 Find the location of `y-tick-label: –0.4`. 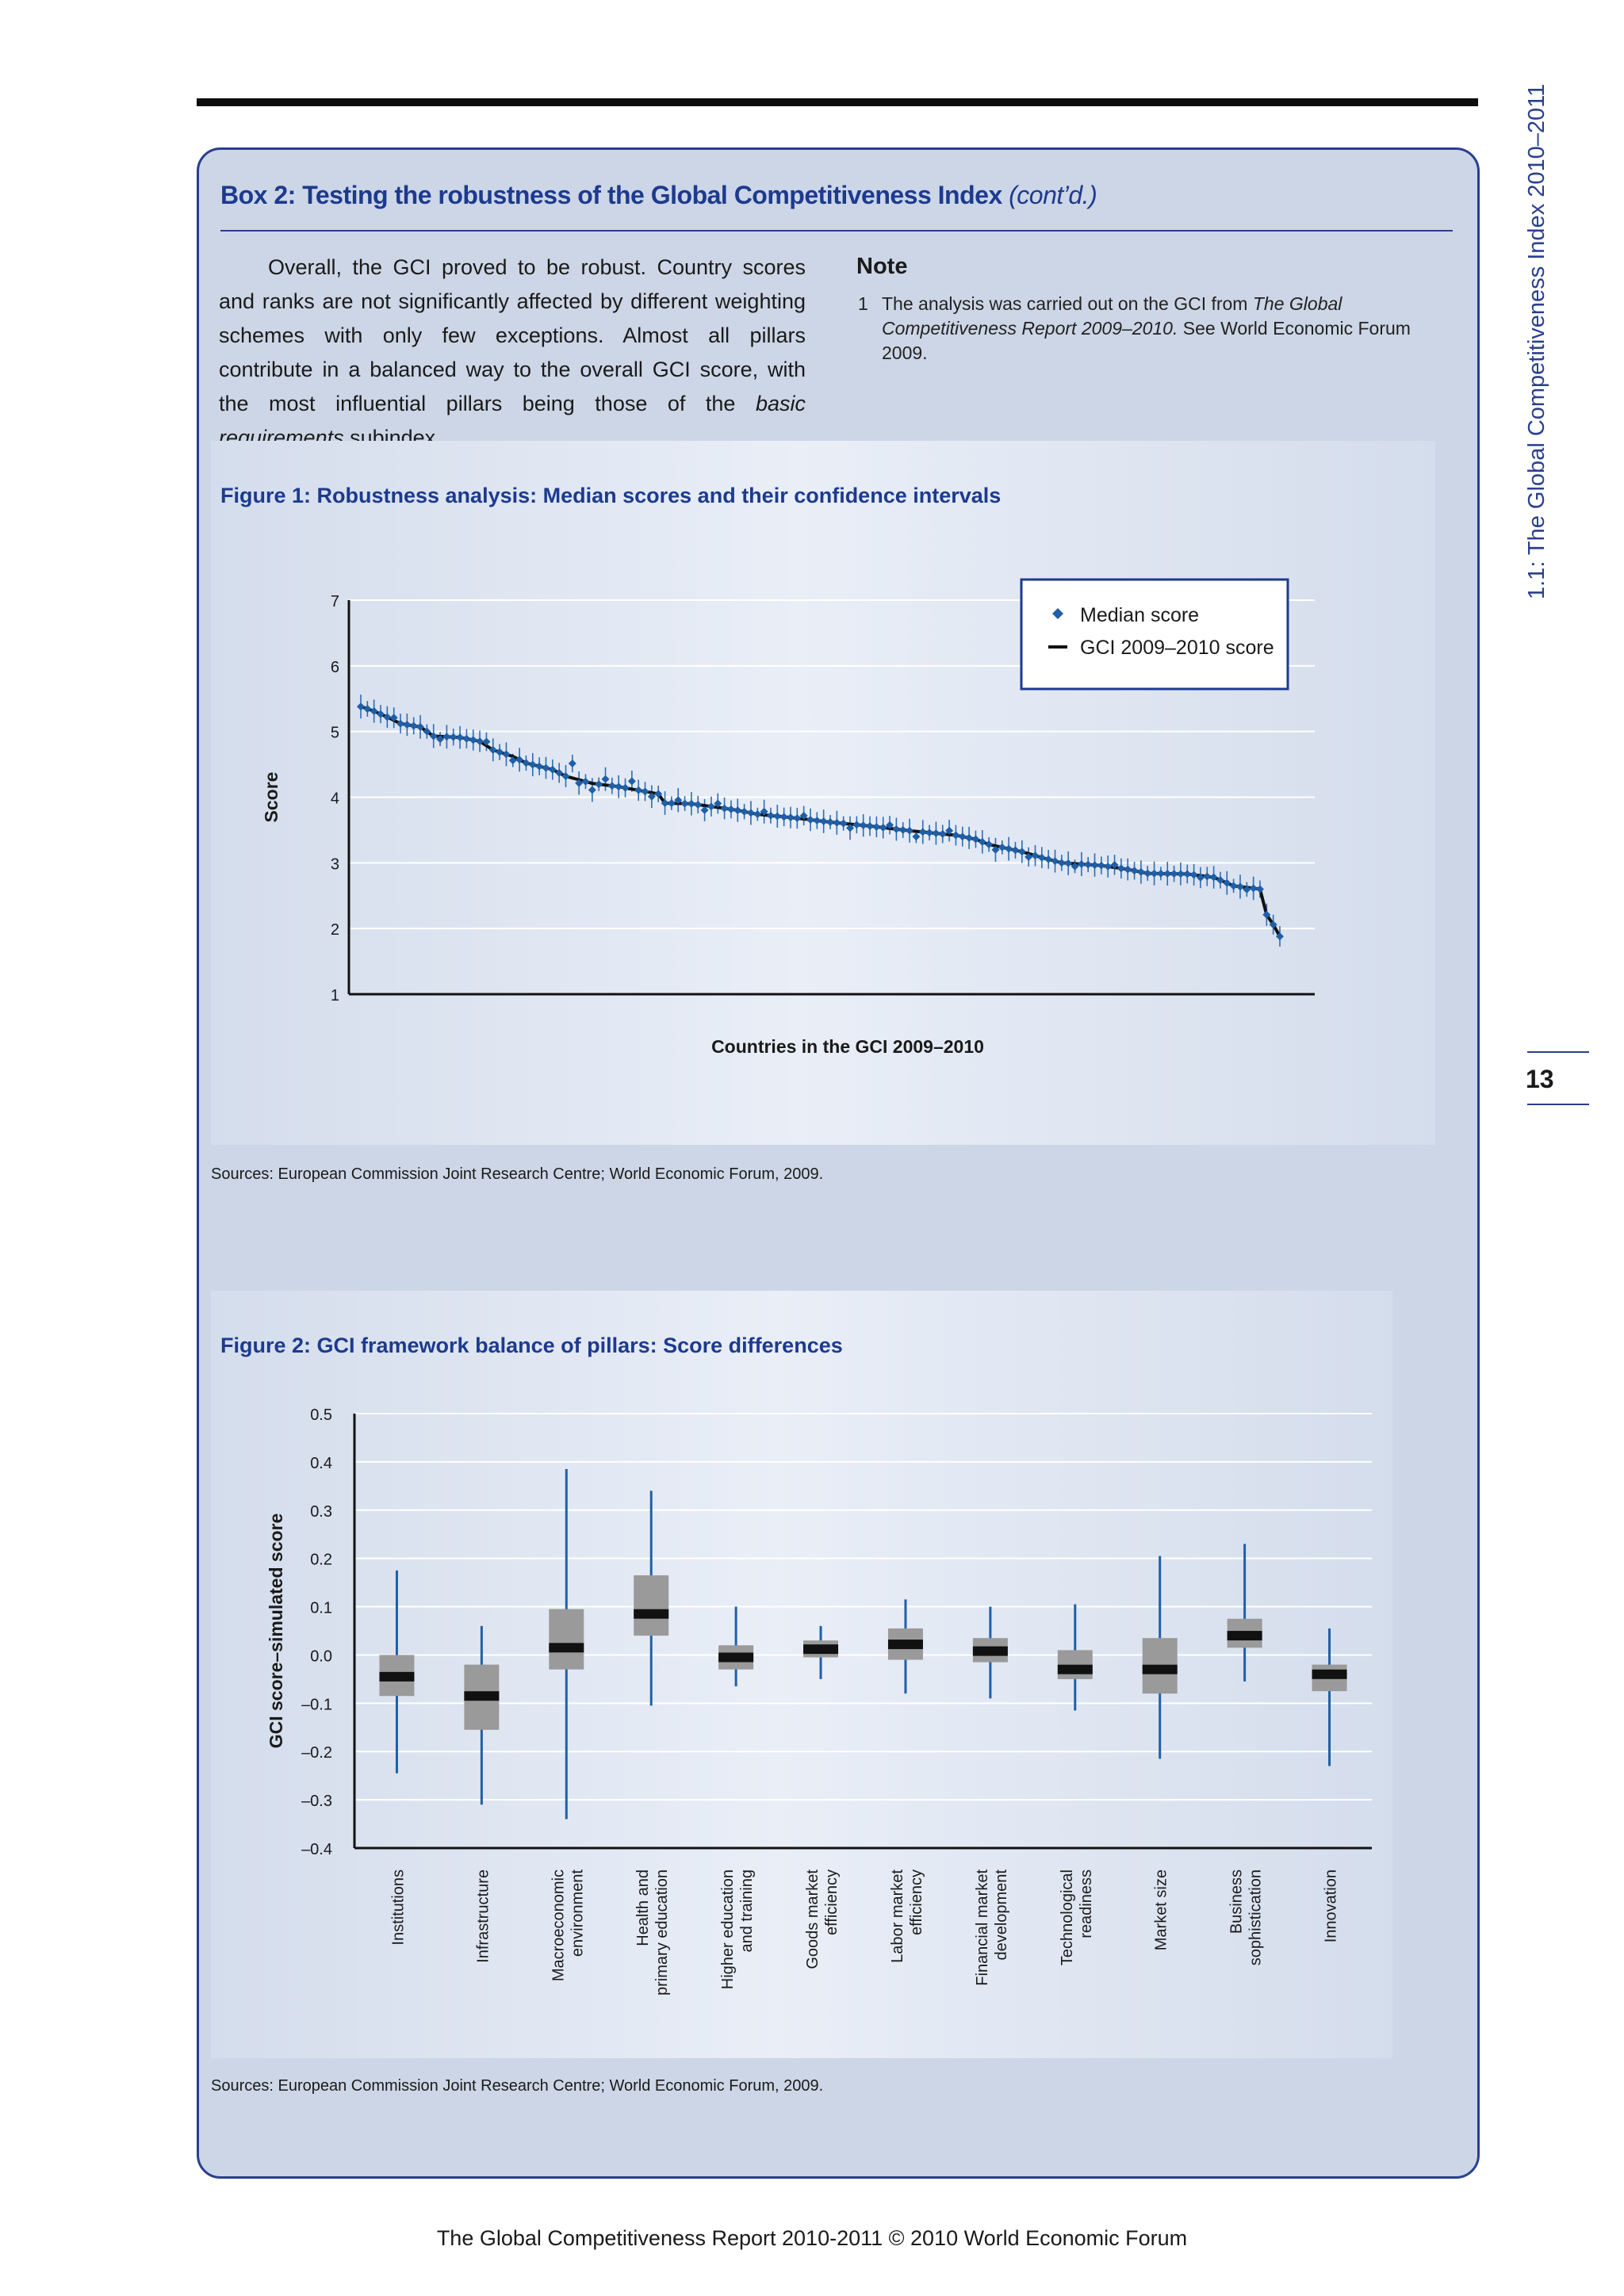

y-tick-label: –0.4 is located at coordinates (316, 1850).